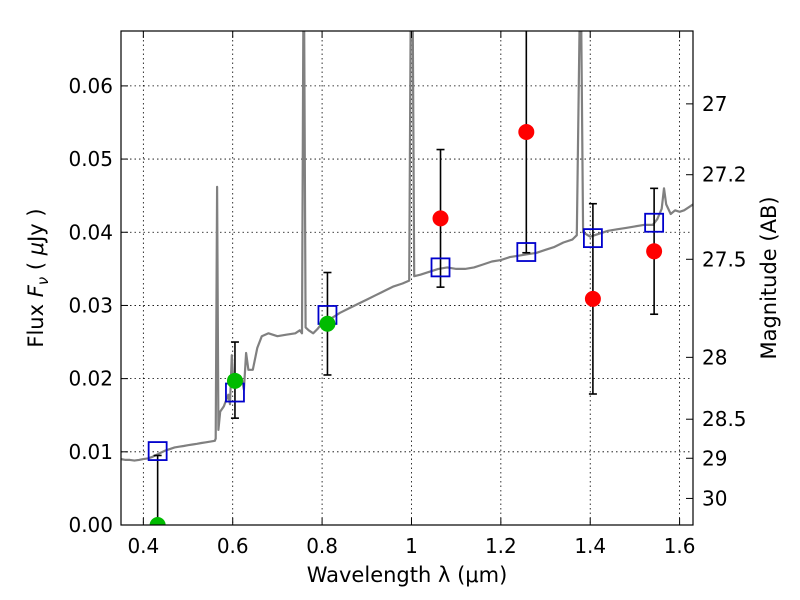  Describe the element at coordinates (714, 357) in the screenshot. I see `magnitude-tick-label: 28` at that location.